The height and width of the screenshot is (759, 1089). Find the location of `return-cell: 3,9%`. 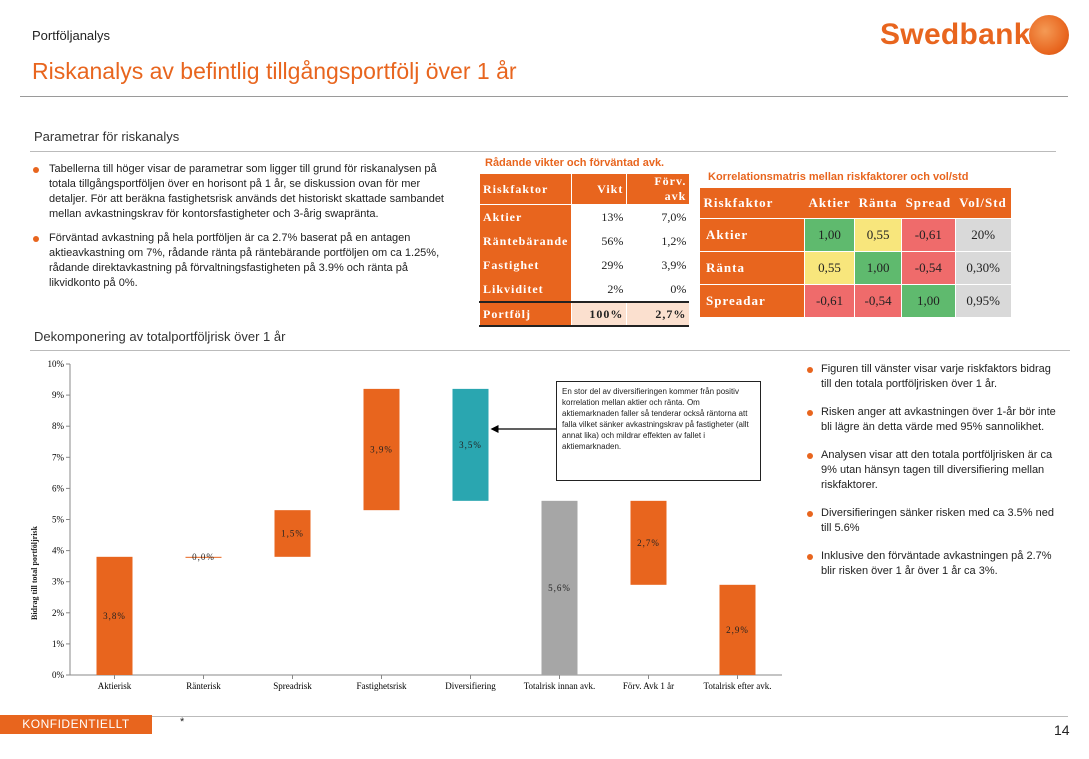

return-cell: 3,9% is located at coordinates (658, 265).